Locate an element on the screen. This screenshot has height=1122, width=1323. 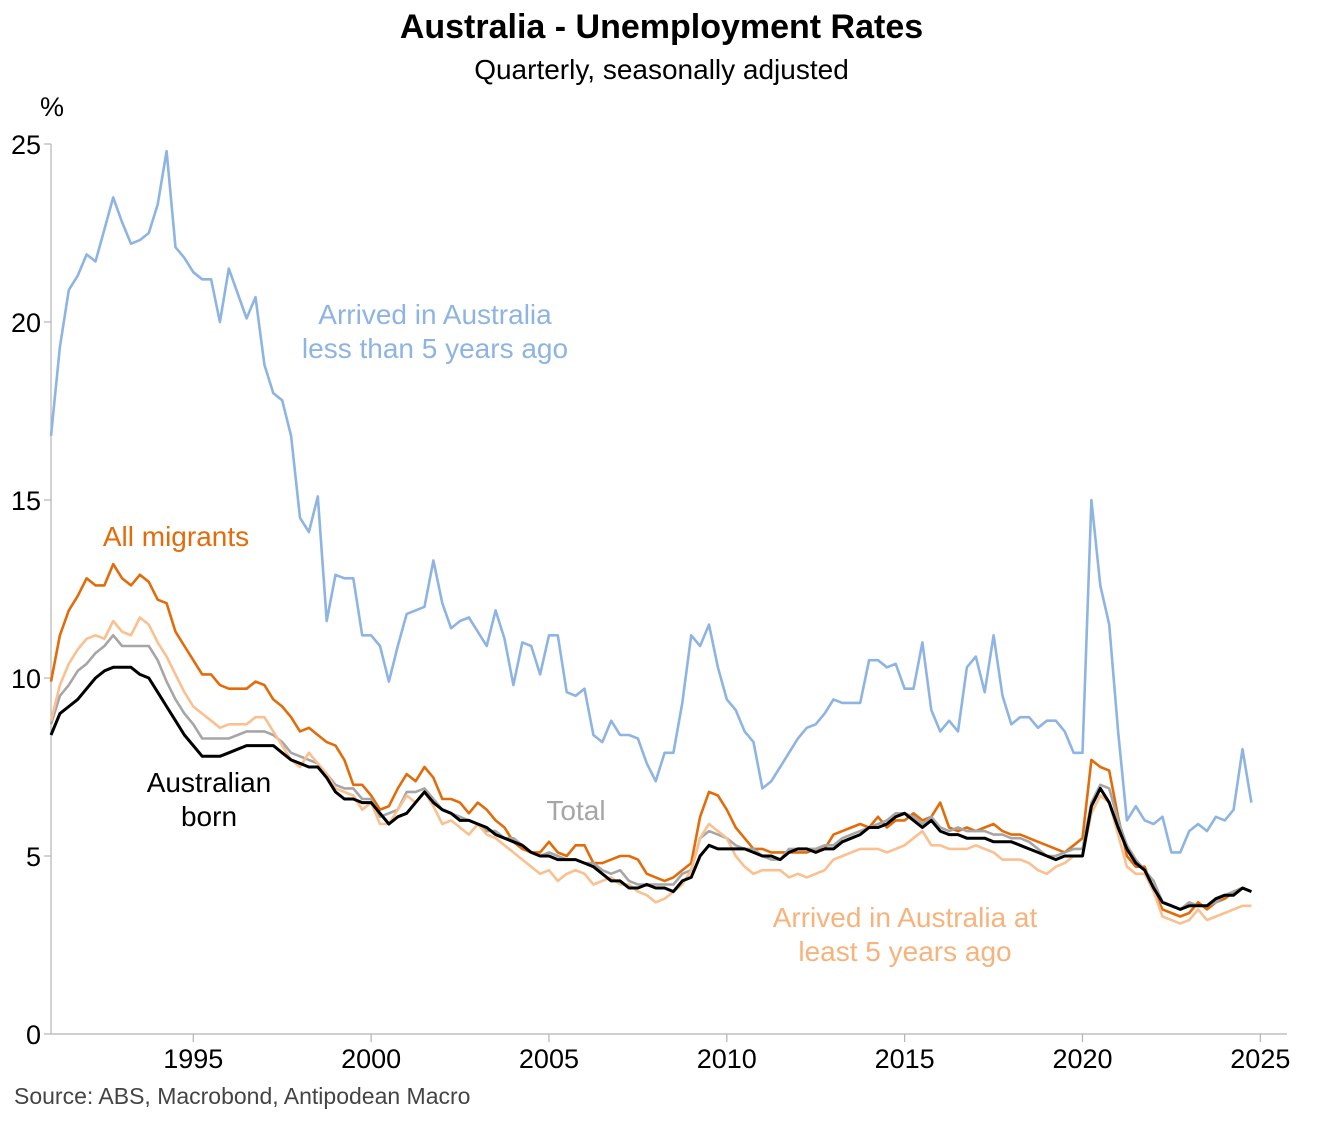
x-tick-label: 2005 is located at coordinates (549, 1059).